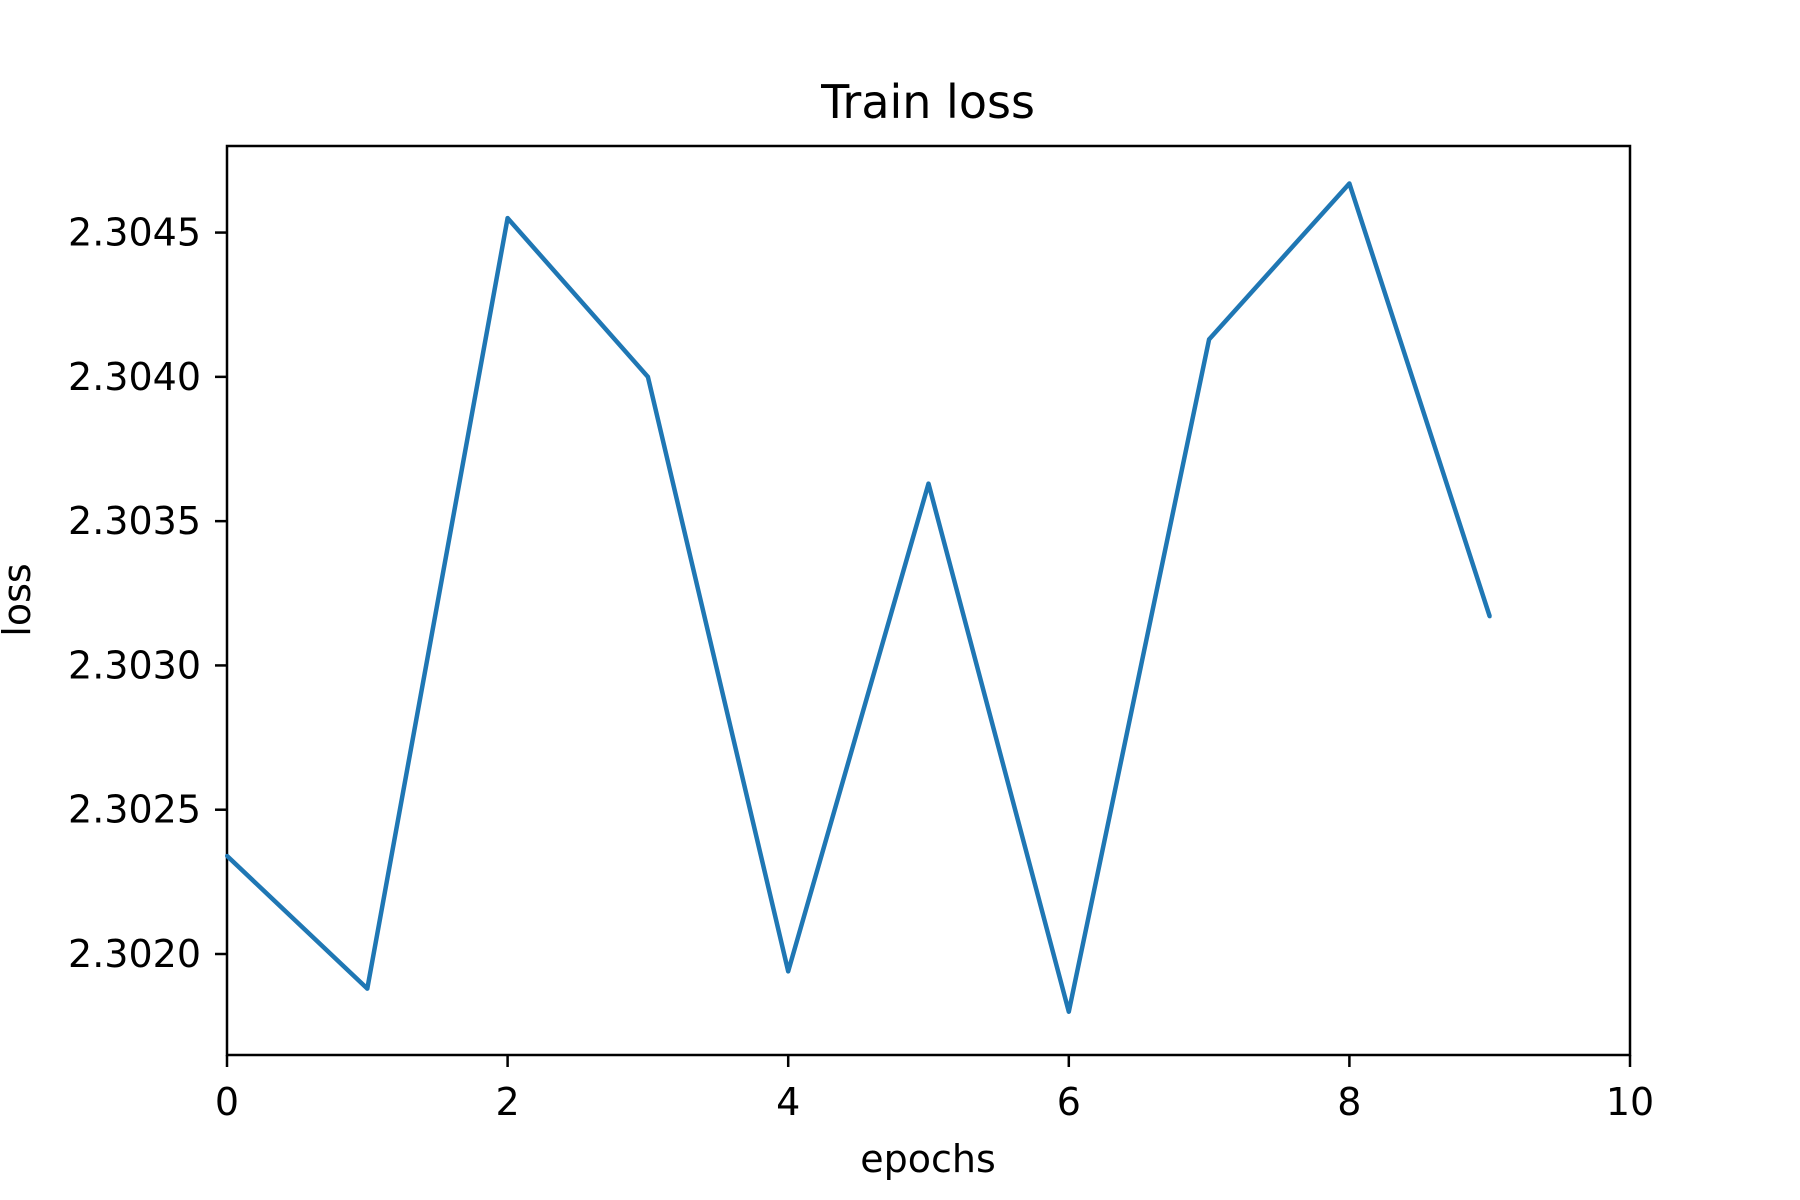 Image resolution: width=1800 pixels, height=1200 pixels. What do you see at coordinates (134, 954) in the screenshot?
I see `y-tick-label: 2.3020` at bounding box center [134, 954].